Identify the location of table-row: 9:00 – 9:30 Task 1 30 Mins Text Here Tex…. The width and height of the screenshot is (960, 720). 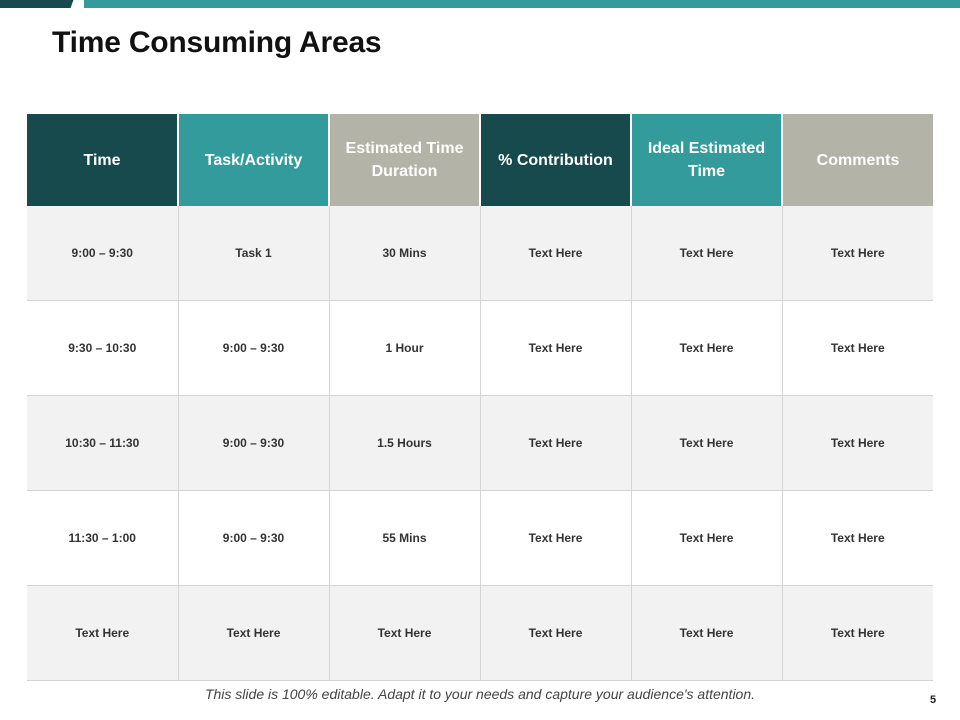
(480, 253).